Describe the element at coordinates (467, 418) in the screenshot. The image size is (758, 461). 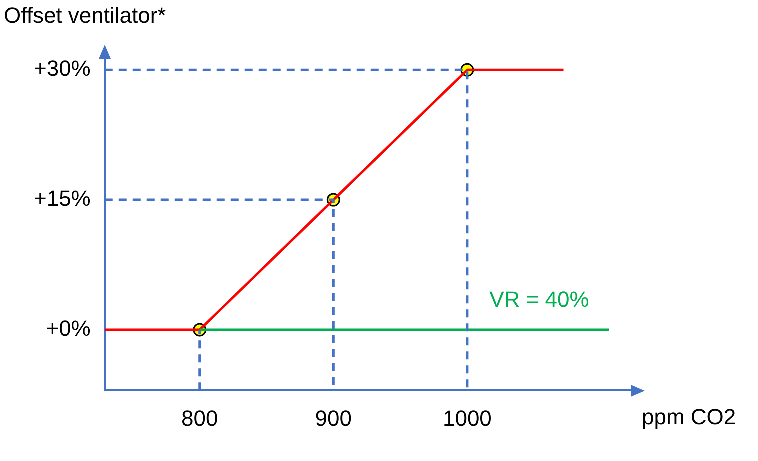
I see `x-tick-label: 1000` at that location.